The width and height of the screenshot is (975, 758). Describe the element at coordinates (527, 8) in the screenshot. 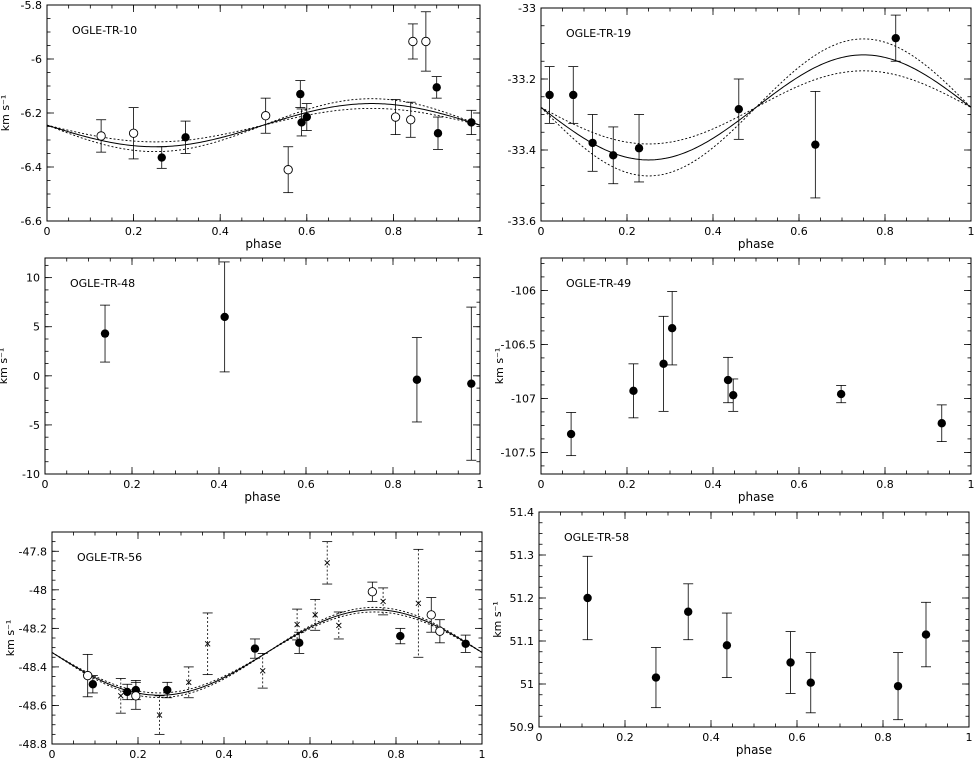

I see `y-tick-label: -33` at that location.